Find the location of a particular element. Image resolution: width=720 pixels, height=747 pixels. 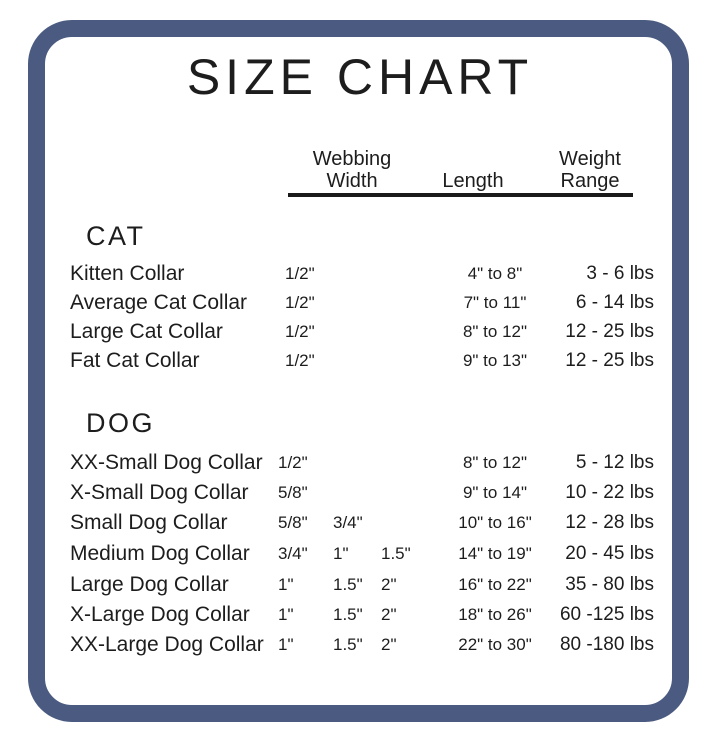

collar-name: Small Dog Collar is located at coordinates (149, 522).